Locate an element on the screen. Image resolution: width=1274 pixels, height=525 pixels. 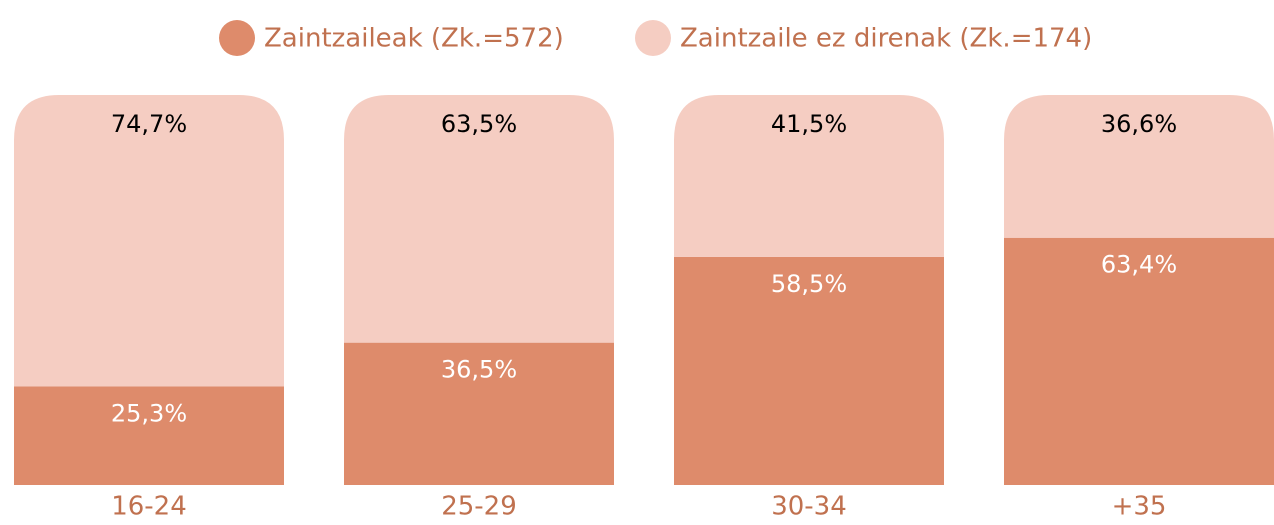
x-tick-label: 25-29 is located at coordinates (479, 507).